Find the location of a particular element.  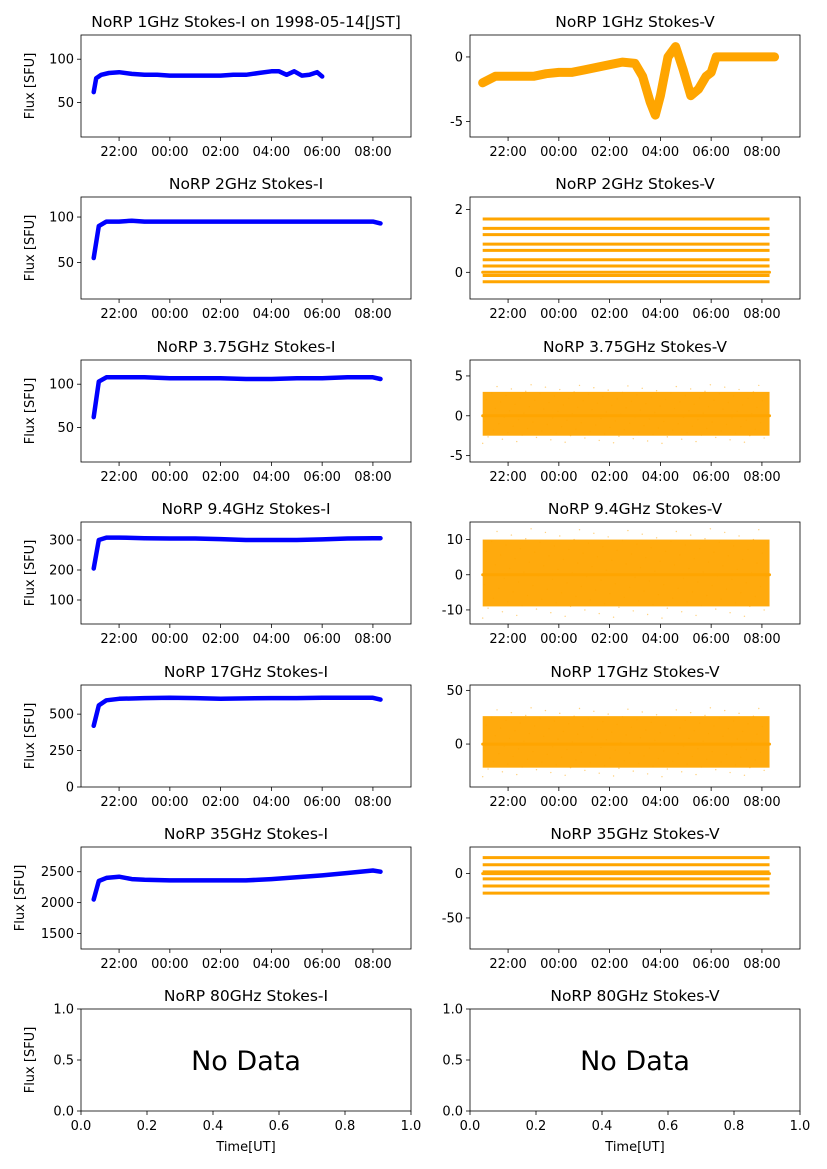

panel-6-xtick-label: 00:00 is located at coordinates (558, 477).